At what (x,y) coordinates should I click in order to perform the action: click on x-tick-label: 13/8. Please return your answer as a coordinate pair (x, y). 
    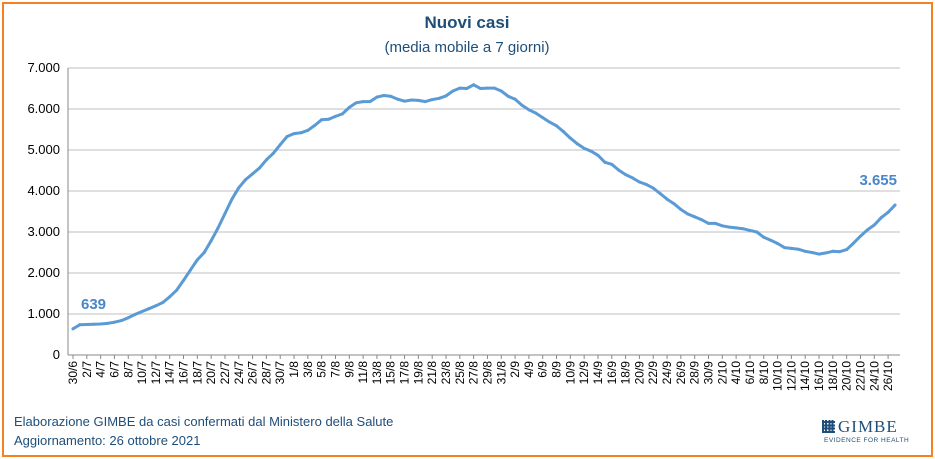
    Looking at the image, I should click on (377, 373).